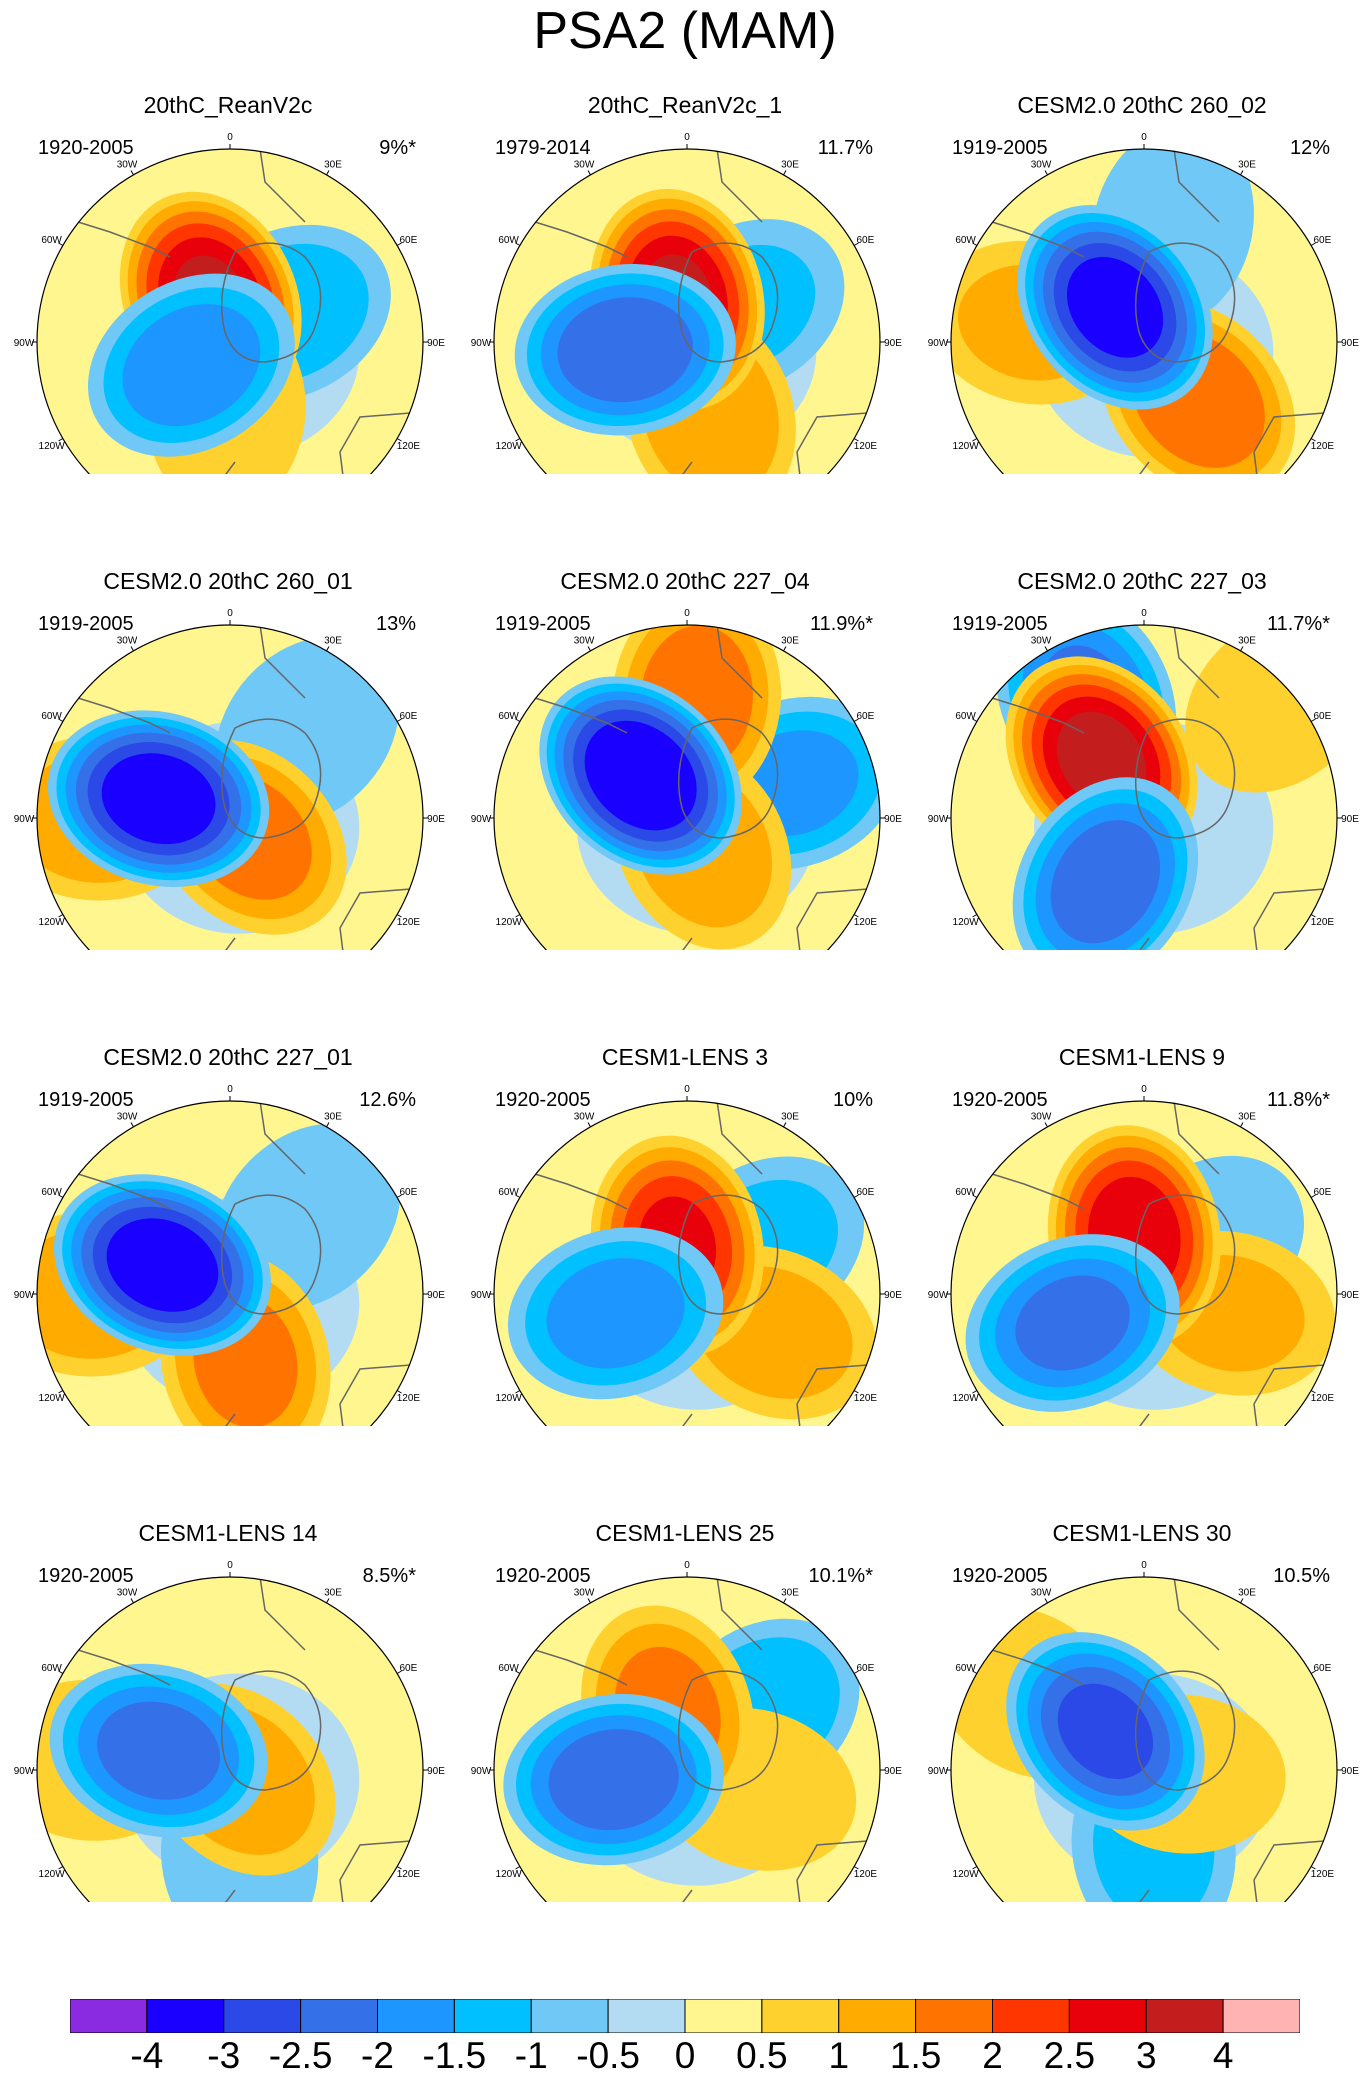 The height and width of the screenshot is (2082, 1370). I want to click on new-zealand-outline, so click(222, 1419).